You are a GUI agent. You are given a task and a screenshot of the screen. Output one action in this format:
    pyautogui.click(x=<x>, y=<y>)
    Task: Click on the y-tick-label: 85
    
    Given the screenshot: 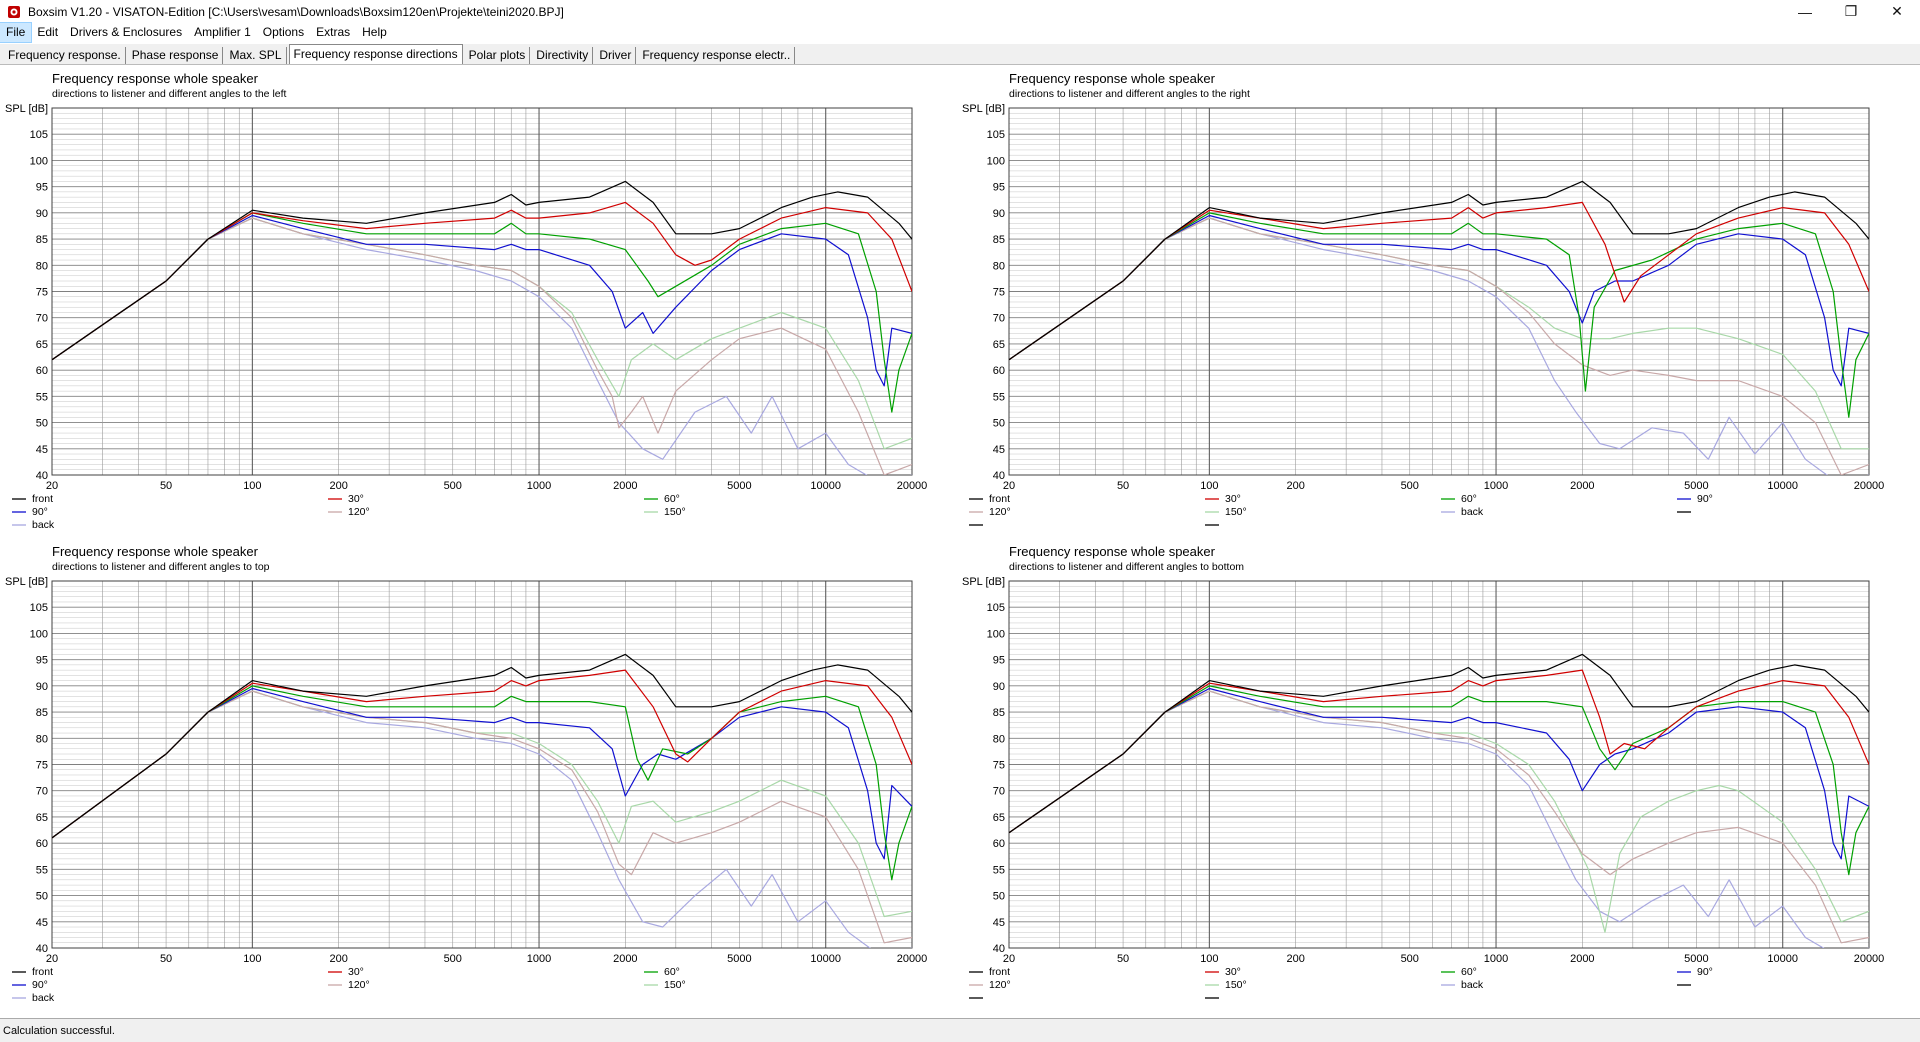 What is the action you would take?
    pyautogui.click(x=42, y=713)
    